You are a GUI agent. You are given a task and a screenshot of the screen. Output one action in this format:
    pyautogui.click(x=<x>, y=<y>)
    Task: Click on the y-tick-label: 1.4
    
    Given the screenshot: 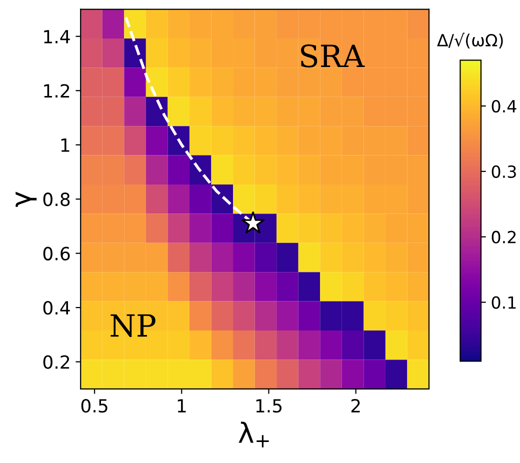 What is the action you would take?
    pyautogui.click(x=57, y=37)
    